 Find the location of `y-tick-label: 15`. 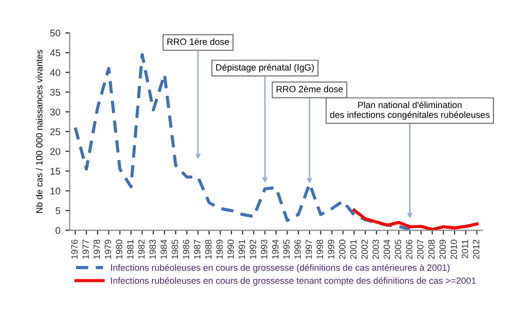

y-tick-label: 15 is located at coordinates (55, 171).